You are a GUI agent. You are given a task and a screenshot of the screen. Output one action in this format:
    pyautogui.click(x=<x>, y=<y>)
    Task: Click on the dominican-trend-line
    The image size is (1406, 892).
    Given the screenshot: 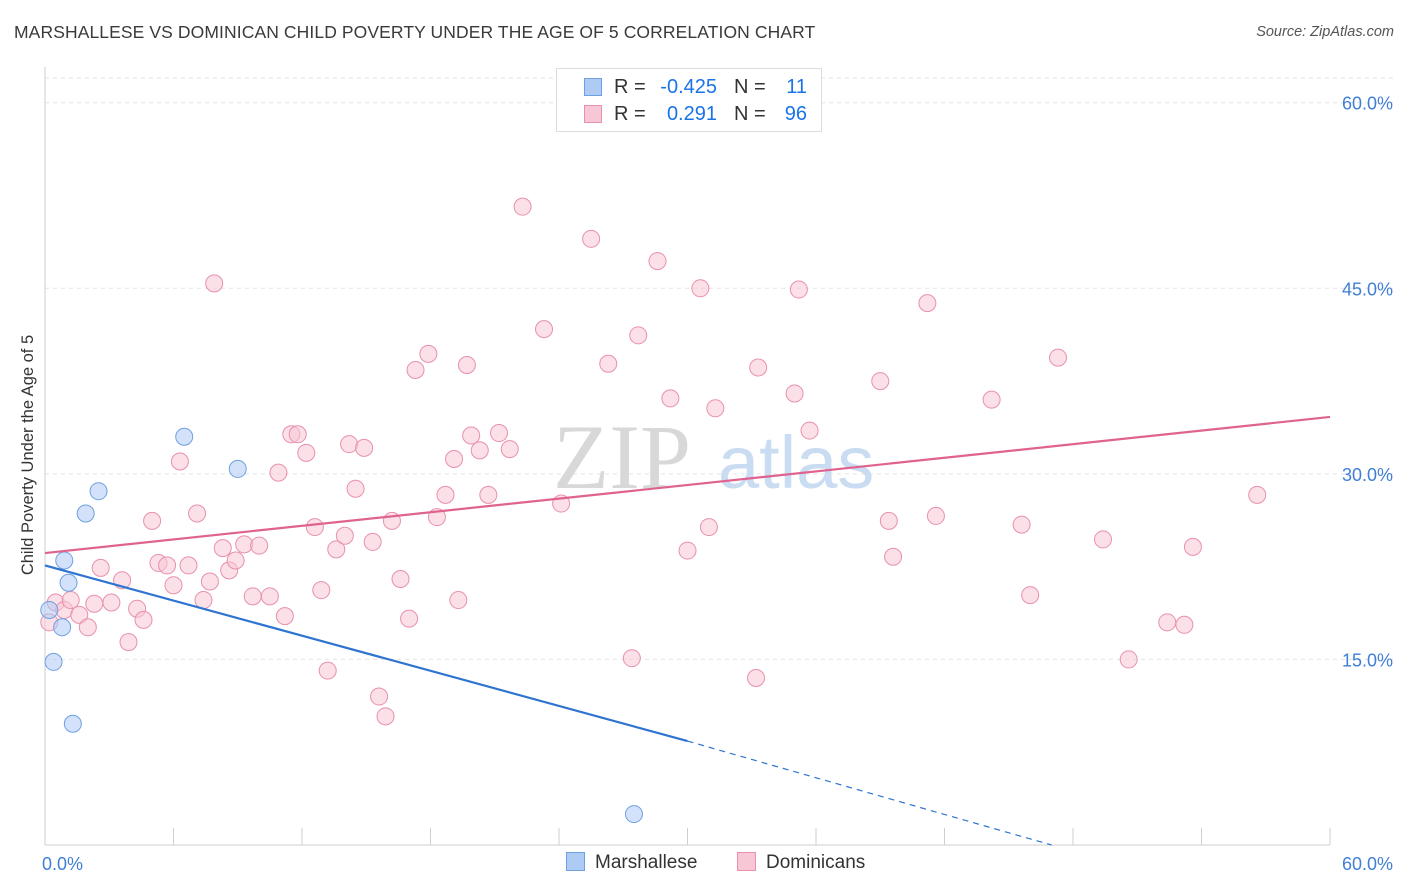 What is the action you would take?
    pyautogui.click(x=687, y=485)
    